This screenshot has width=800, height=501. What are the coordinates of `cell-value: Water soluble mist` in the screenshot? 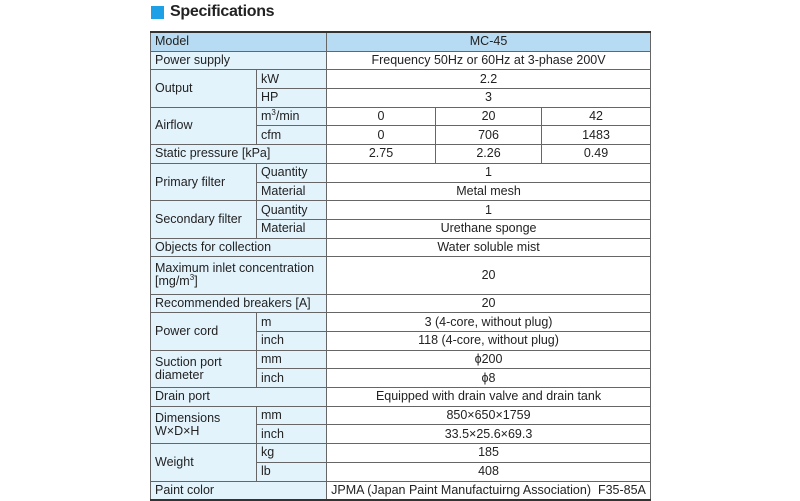 It's located at (489, 247).